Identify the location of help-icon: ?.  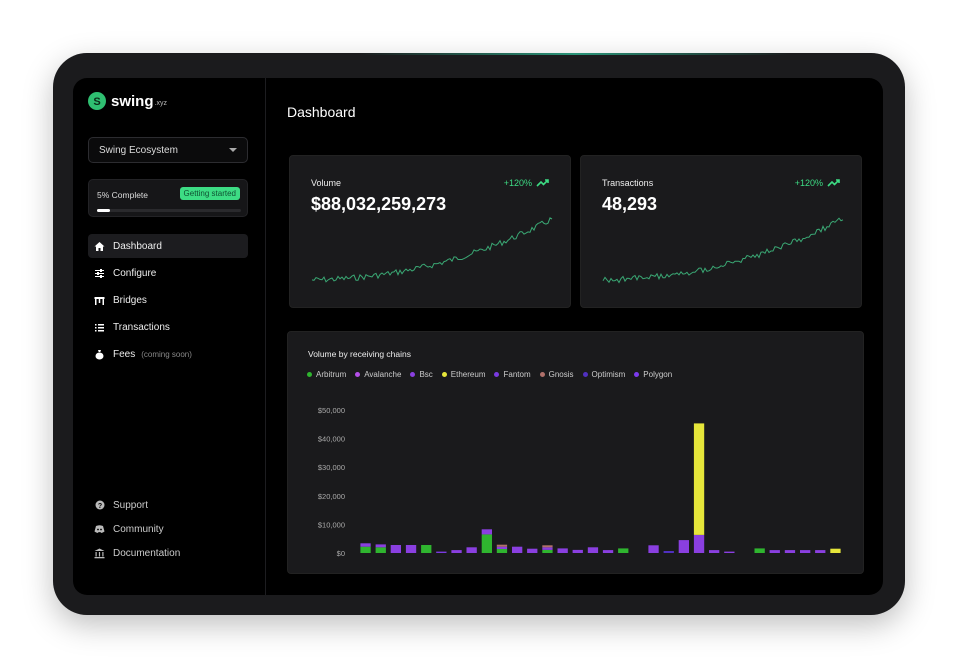
(99, 505).